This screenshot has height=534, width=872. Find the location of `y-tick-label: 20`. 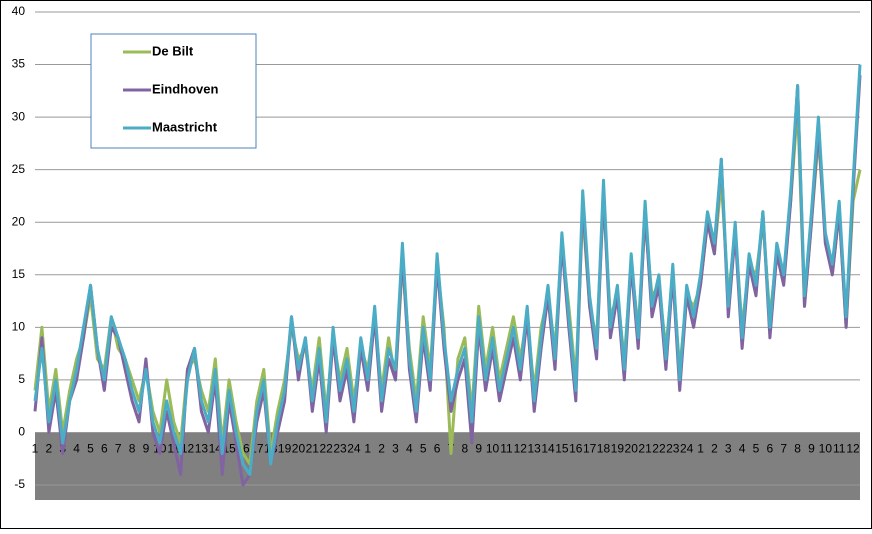

y-tick-label: 20 is located at coordinates (19, 221).